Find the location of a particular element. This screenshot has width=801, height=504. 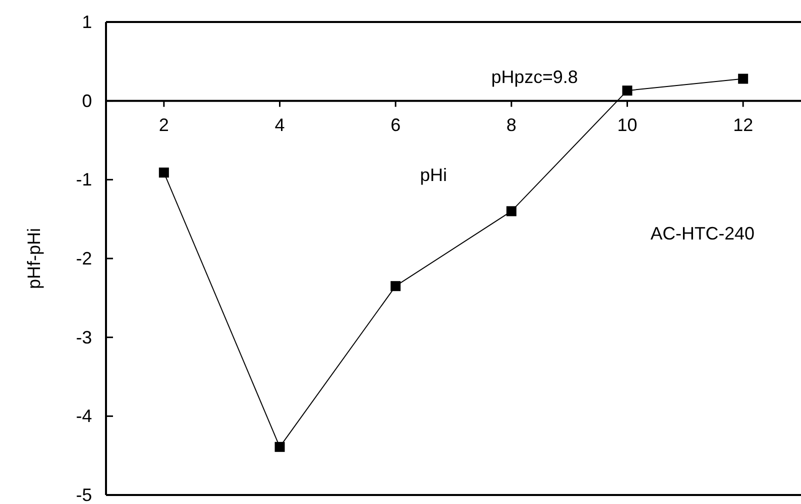

y-tick-label: -1 is located at coordinates (84, 180).